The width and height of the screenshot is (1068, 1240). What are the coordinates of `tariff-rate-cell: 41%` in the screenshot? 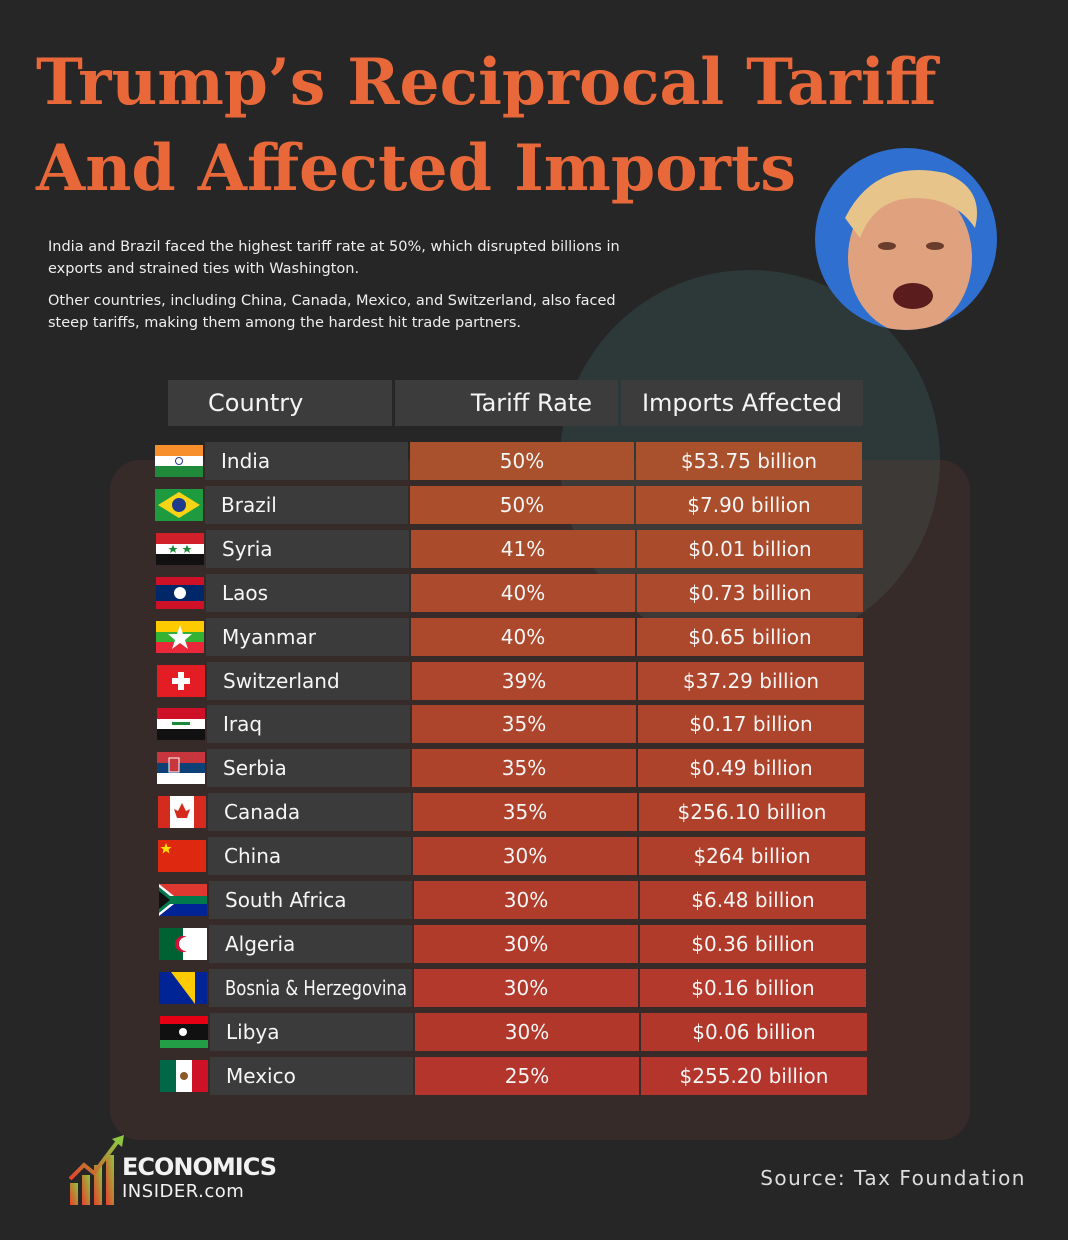 It's located at (523, 548).